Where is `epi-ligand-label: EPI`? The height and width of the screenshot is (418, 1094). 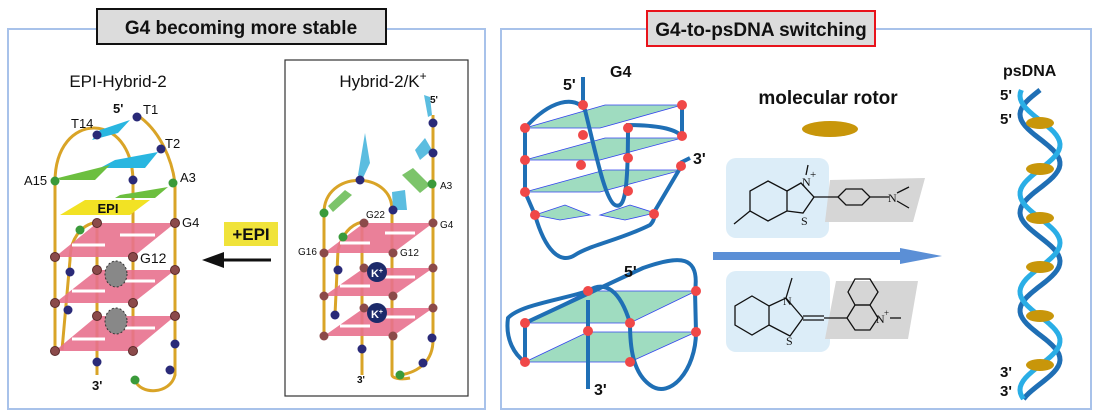 epi-ligand-label: EPI is located at coordinates (108, 208).